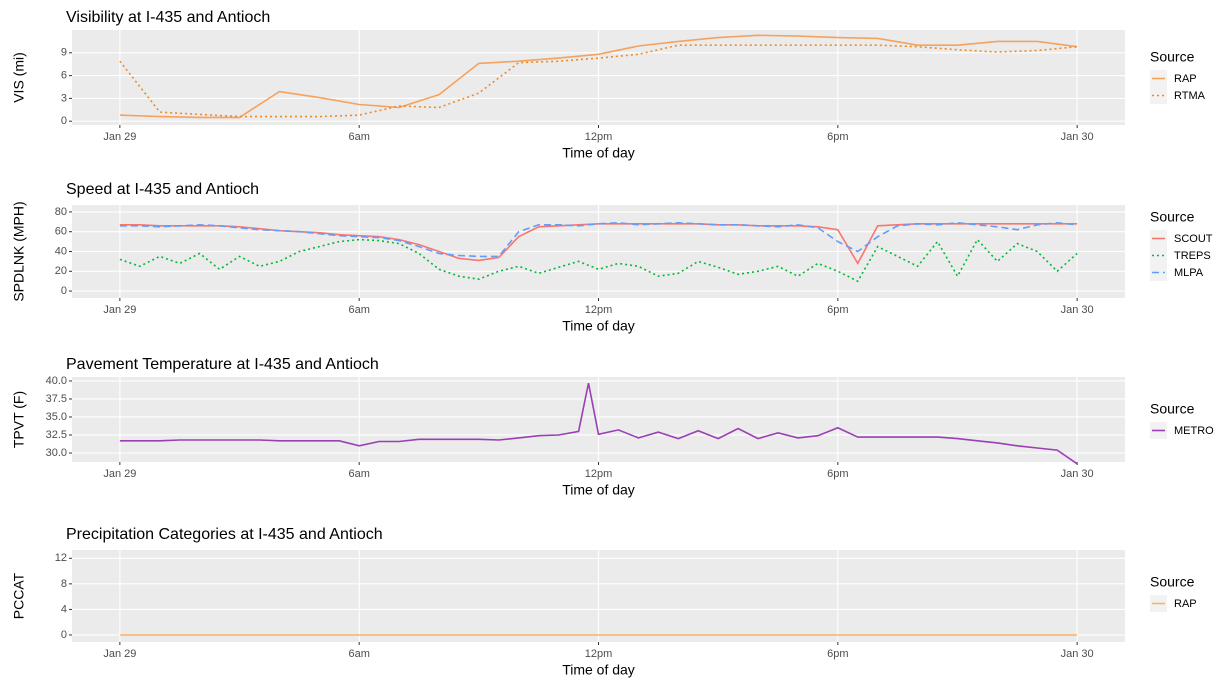 This screenshot has width=1229, height=680. Describe the element at coordinates (64, 609) in the screenshot. I see `y-tick-label: 4` at that location.